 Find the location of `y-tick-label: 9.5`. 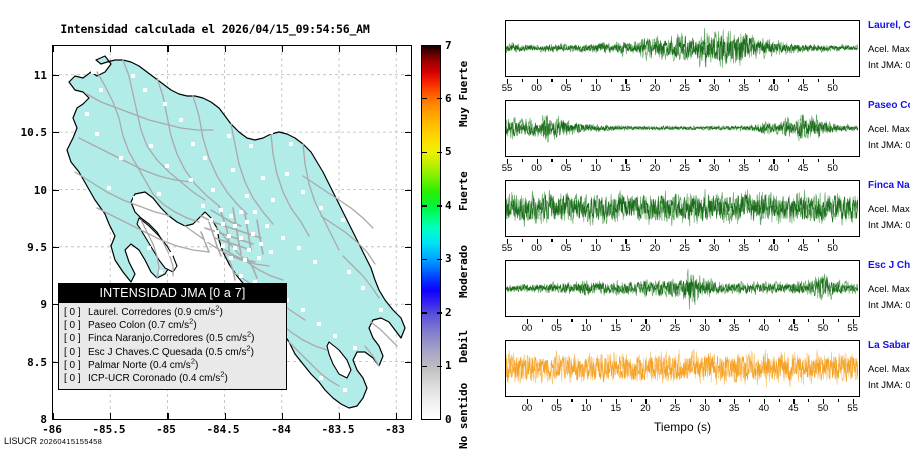

y-tick-label: 9.5 is located at coordinates (37, 247).